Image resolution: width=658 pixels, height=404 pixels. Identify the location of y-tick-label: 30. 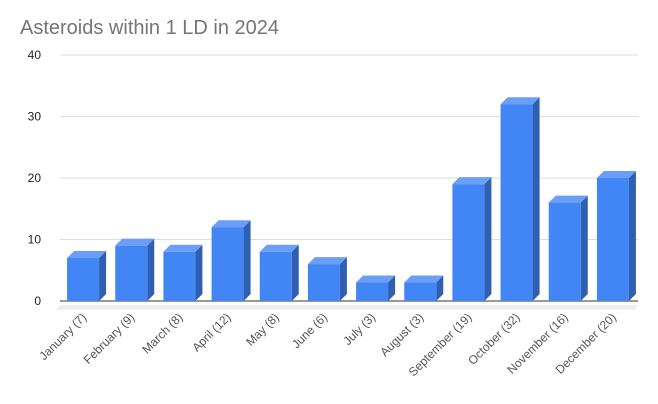
(35, 117).